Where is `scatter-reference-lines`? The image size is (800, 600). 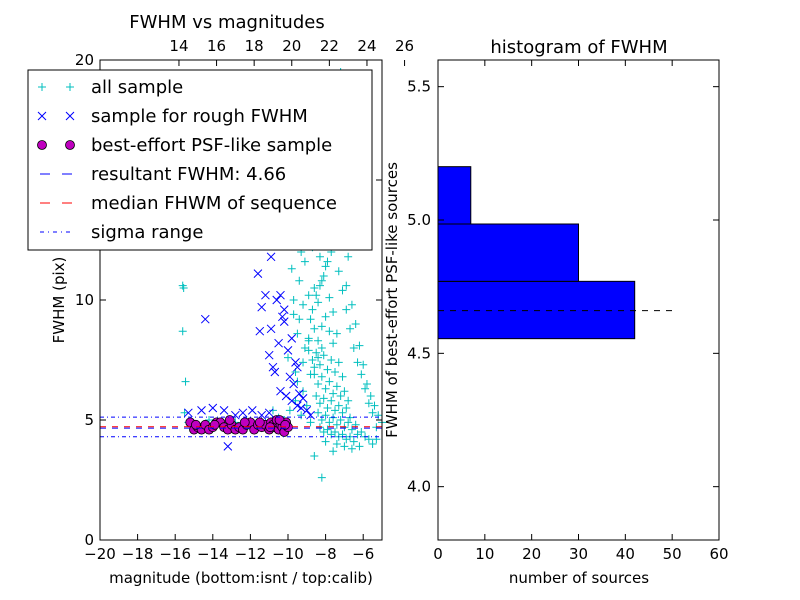 scatter-reference-lines is located at coordinates (241, 427).